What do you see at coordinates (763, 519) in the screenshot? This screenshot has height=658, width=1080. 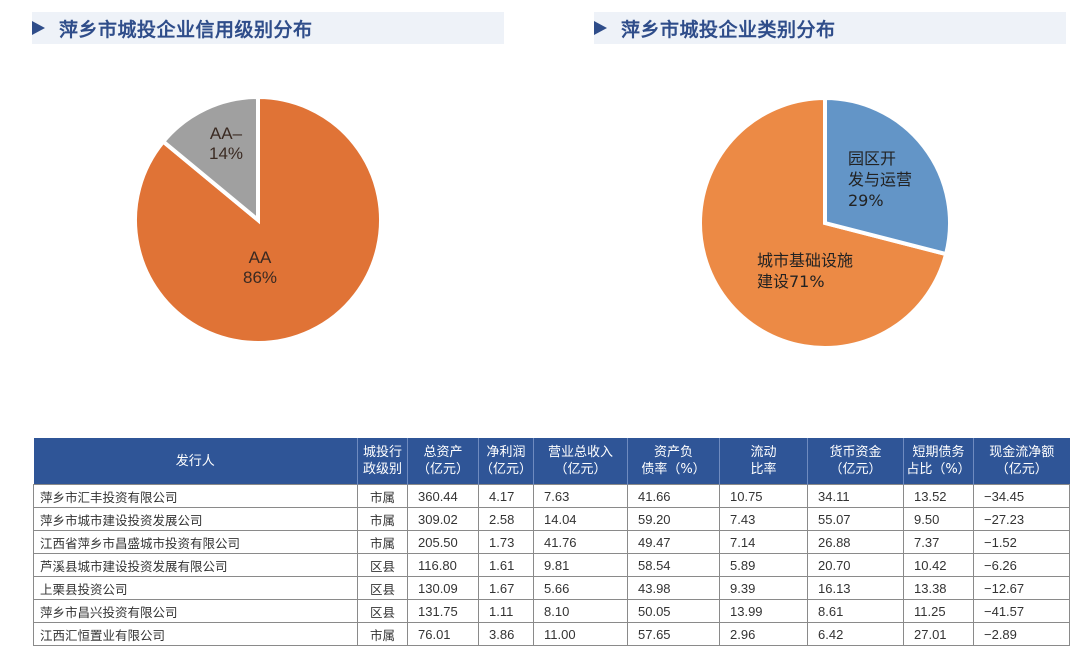 I see `value-cell: 7.43` at bounding box center [763, 519].